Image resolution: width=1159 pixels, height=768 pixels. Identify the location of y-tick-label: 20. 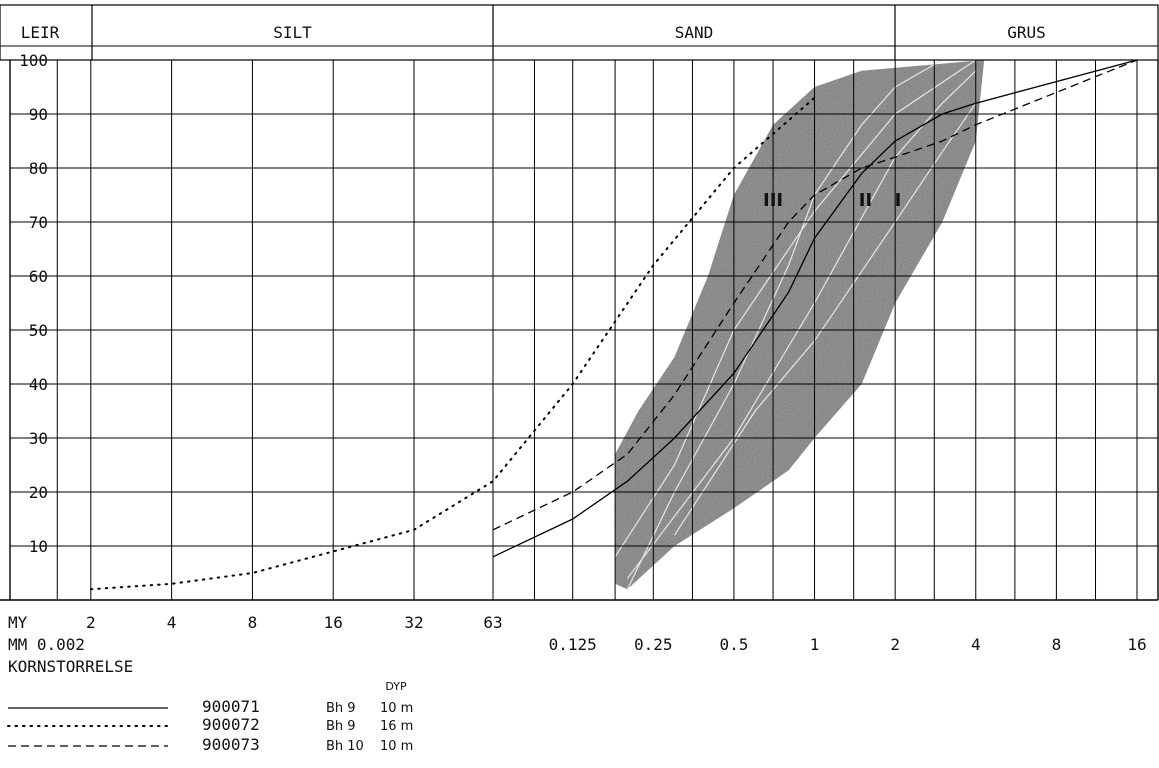
(38, 492).